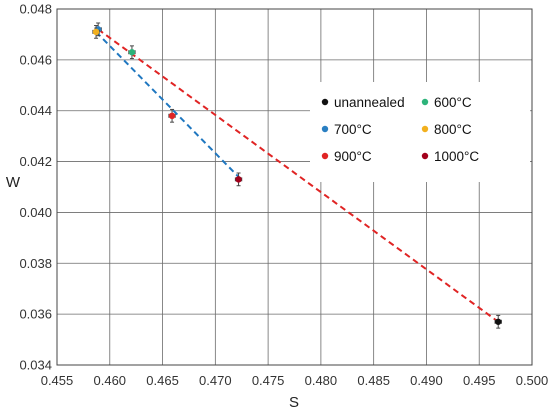 This screenshot has width=550, height=415. I want to click on x-axis-label: S, so click(294, 402).